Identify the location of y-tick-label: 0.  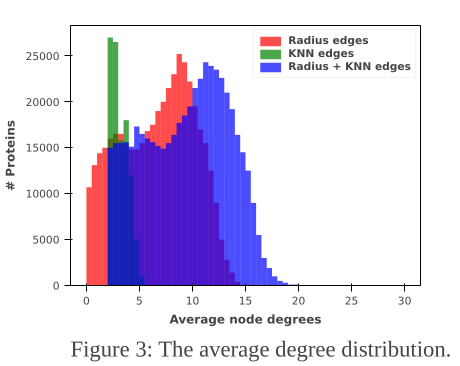
(56, 286).